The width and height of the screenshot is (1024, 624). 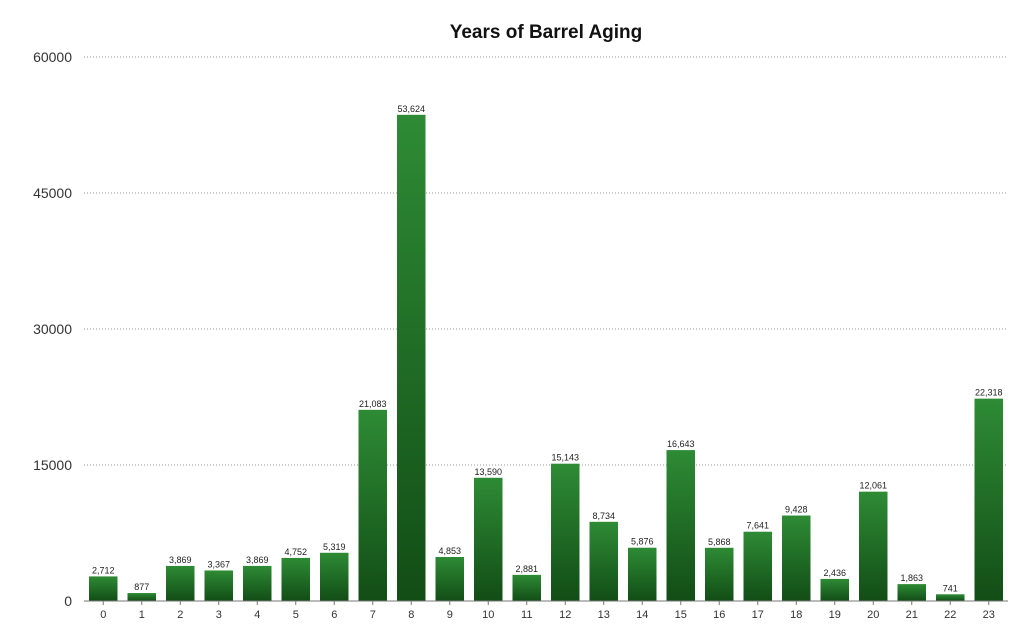 I want to click on chart-title: Years of Barrel Aging, so click(x=546, y=32).